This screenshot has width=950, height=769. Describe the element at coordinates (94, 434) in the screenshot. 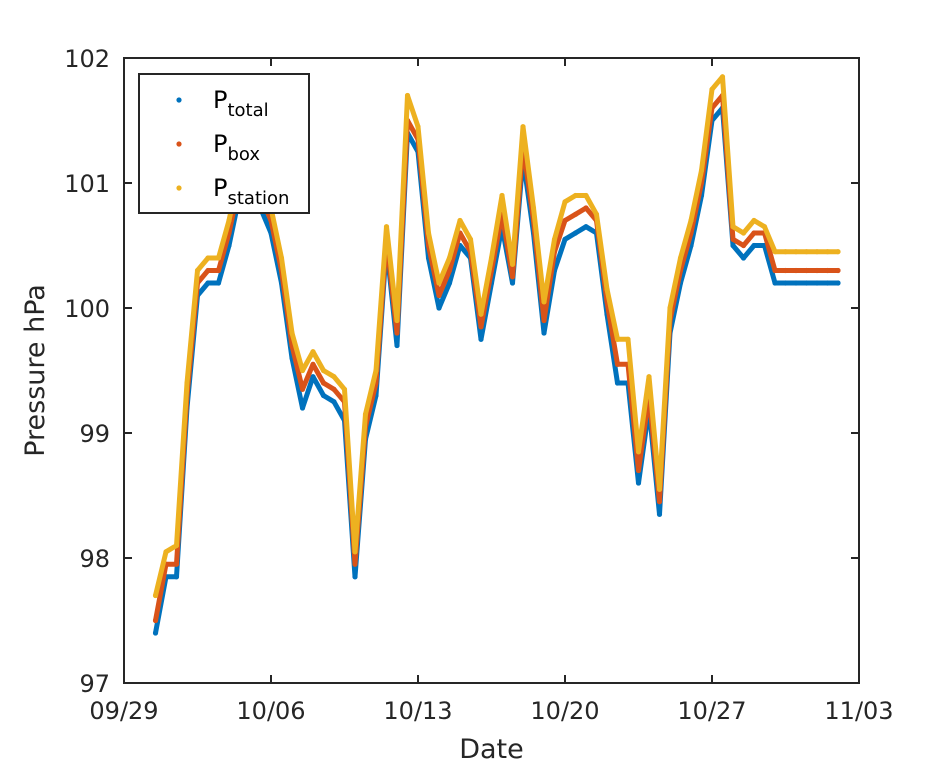

I see `y-tick-label: 99` at that location.